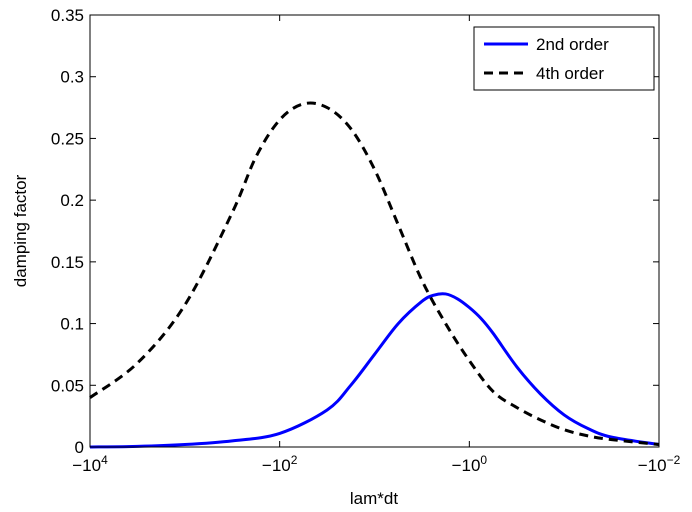 The width and height of the screenshot is (692, 512). I want to click on legend-label-4th-order: 4th order, so click(570, 73).